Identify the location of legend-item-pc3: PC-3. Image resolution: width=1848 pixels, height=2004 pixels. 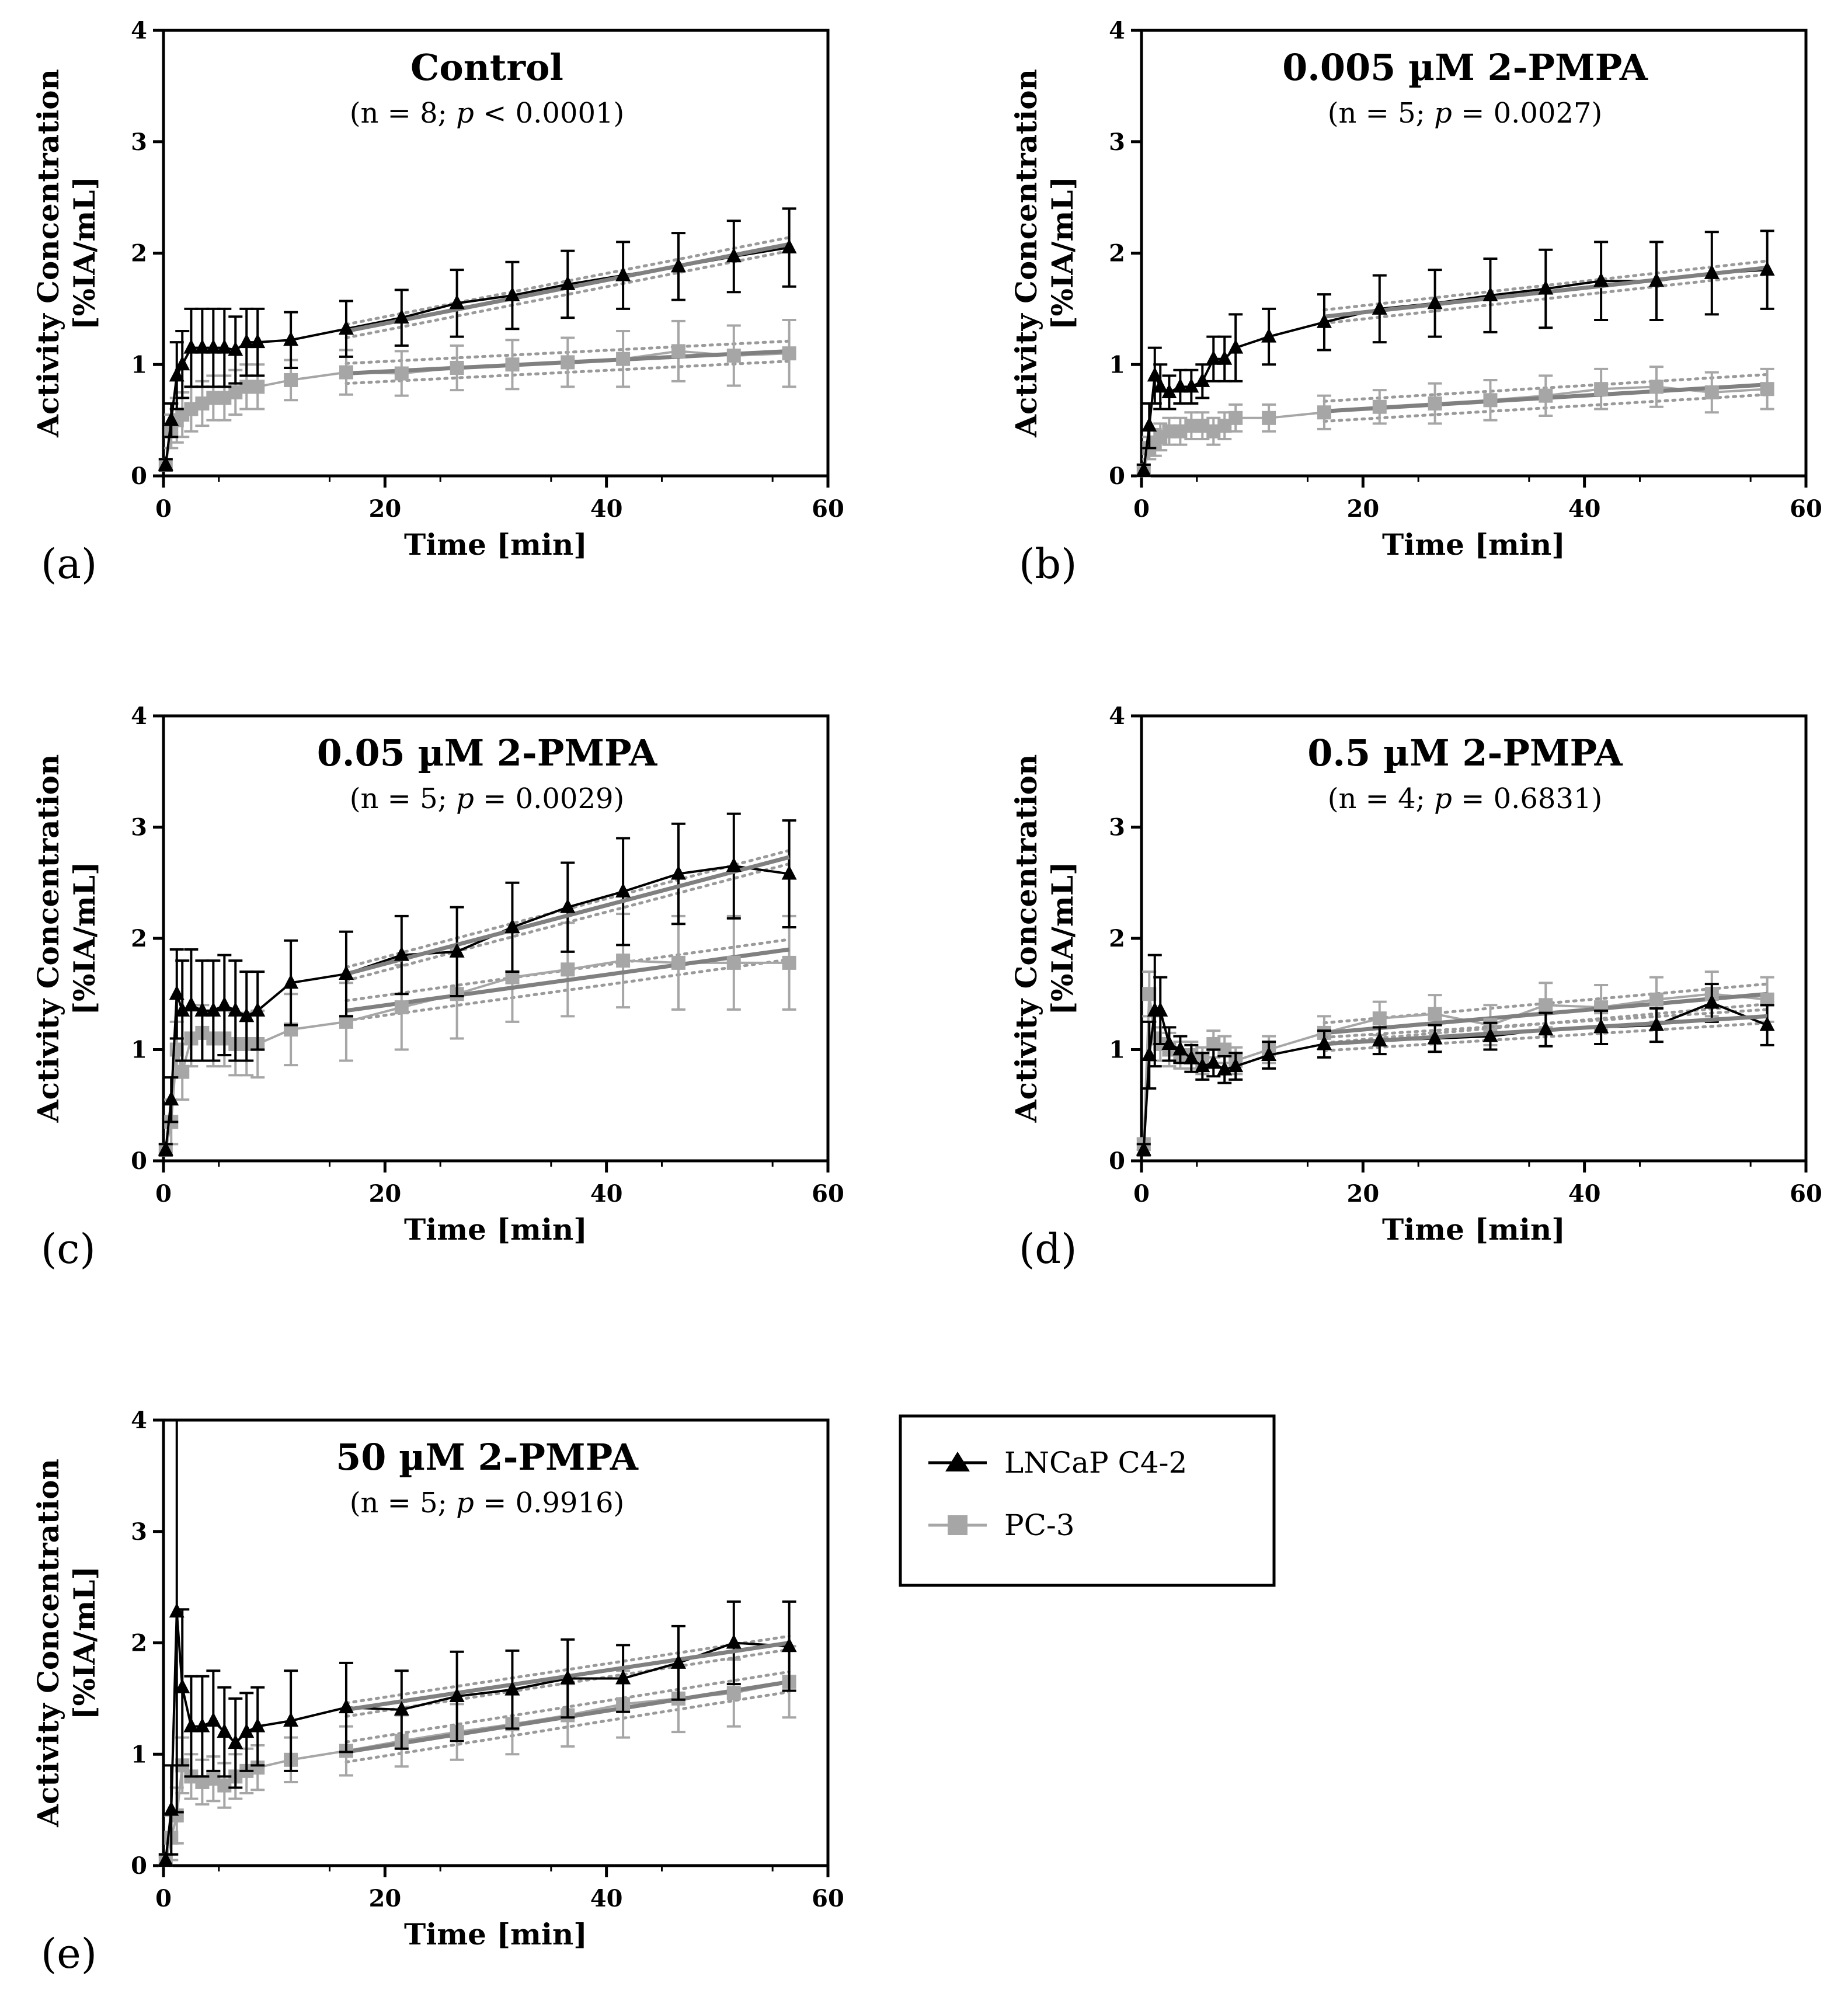
(1001, 1525).